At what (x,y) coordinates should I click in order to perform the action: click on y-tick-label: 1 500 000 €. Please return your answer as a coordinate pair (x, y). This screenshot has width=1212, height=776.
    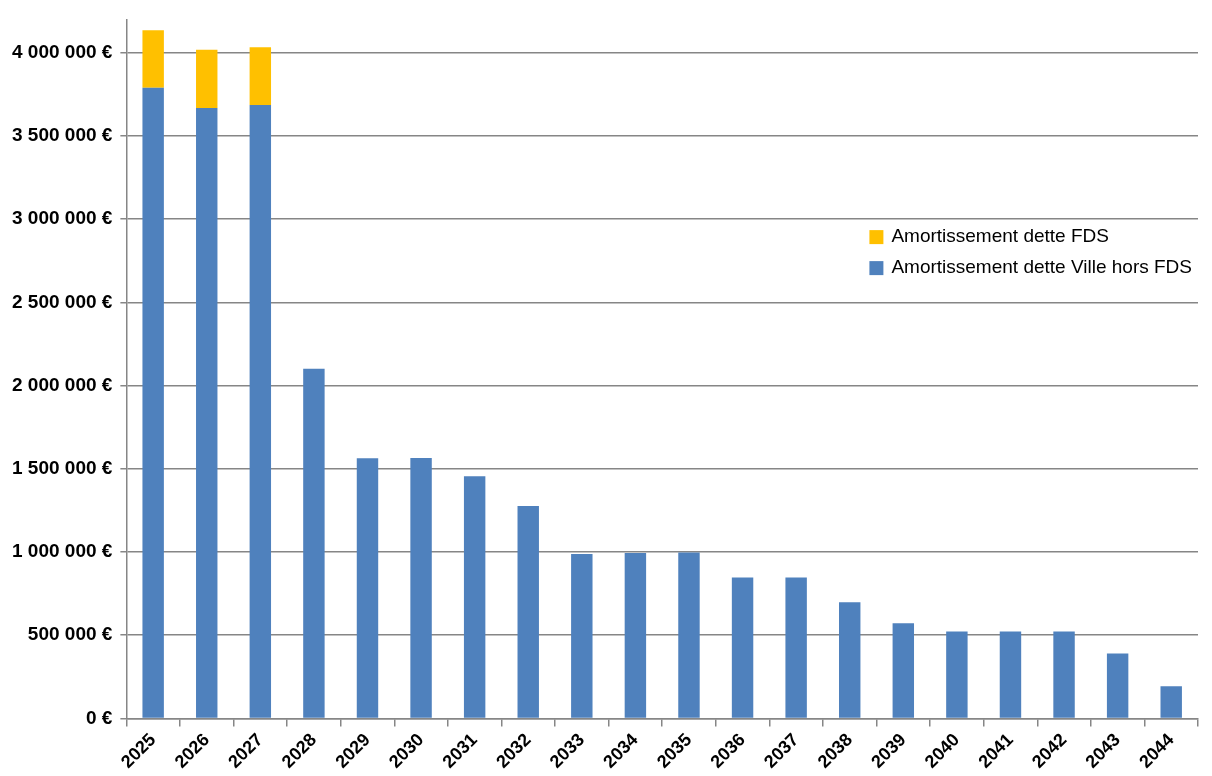
    Looking at the image, I should click on (62, 467).